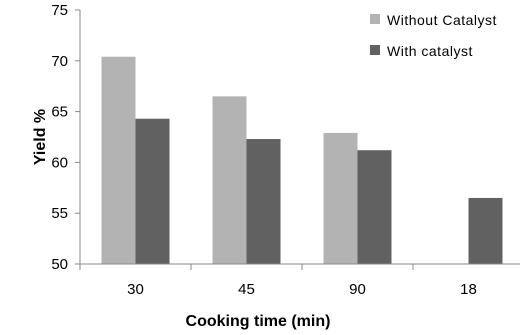  Describe the element at coordinates (59, 112) in the screenshot. I see `y-tick-label: 65` at that location.